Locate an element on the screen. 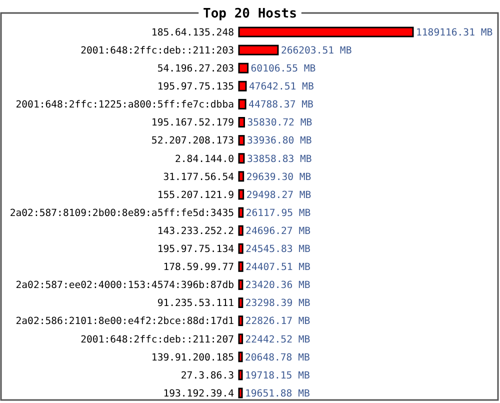  y-tick-label: 2a02:586:2101:8e00:e4f2:2bce:88d:17d1 is located at coordinates (125, 322).